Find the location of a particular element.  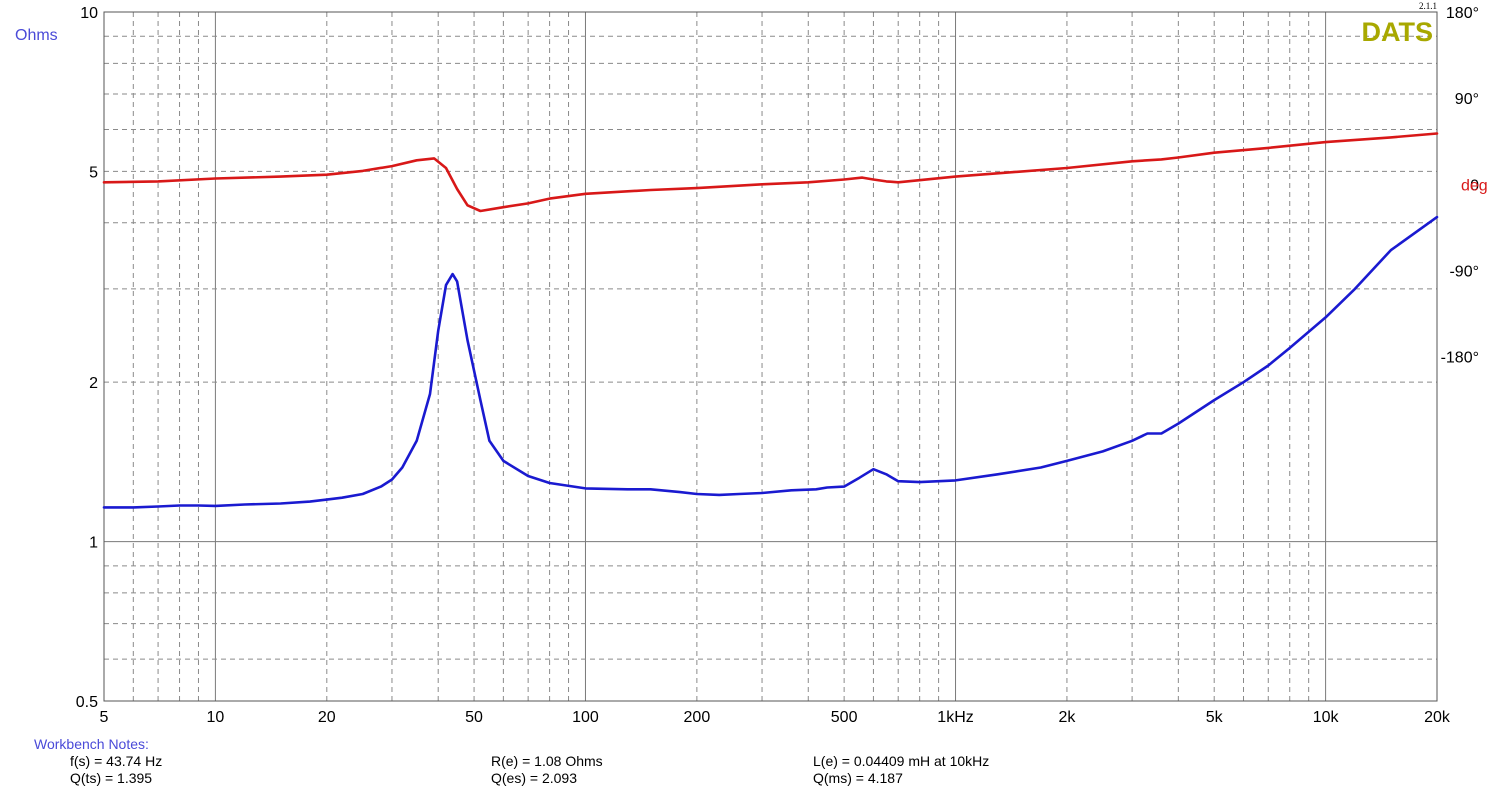

y-left-tick-label: 0.5 is located at coordinates (87, 702).